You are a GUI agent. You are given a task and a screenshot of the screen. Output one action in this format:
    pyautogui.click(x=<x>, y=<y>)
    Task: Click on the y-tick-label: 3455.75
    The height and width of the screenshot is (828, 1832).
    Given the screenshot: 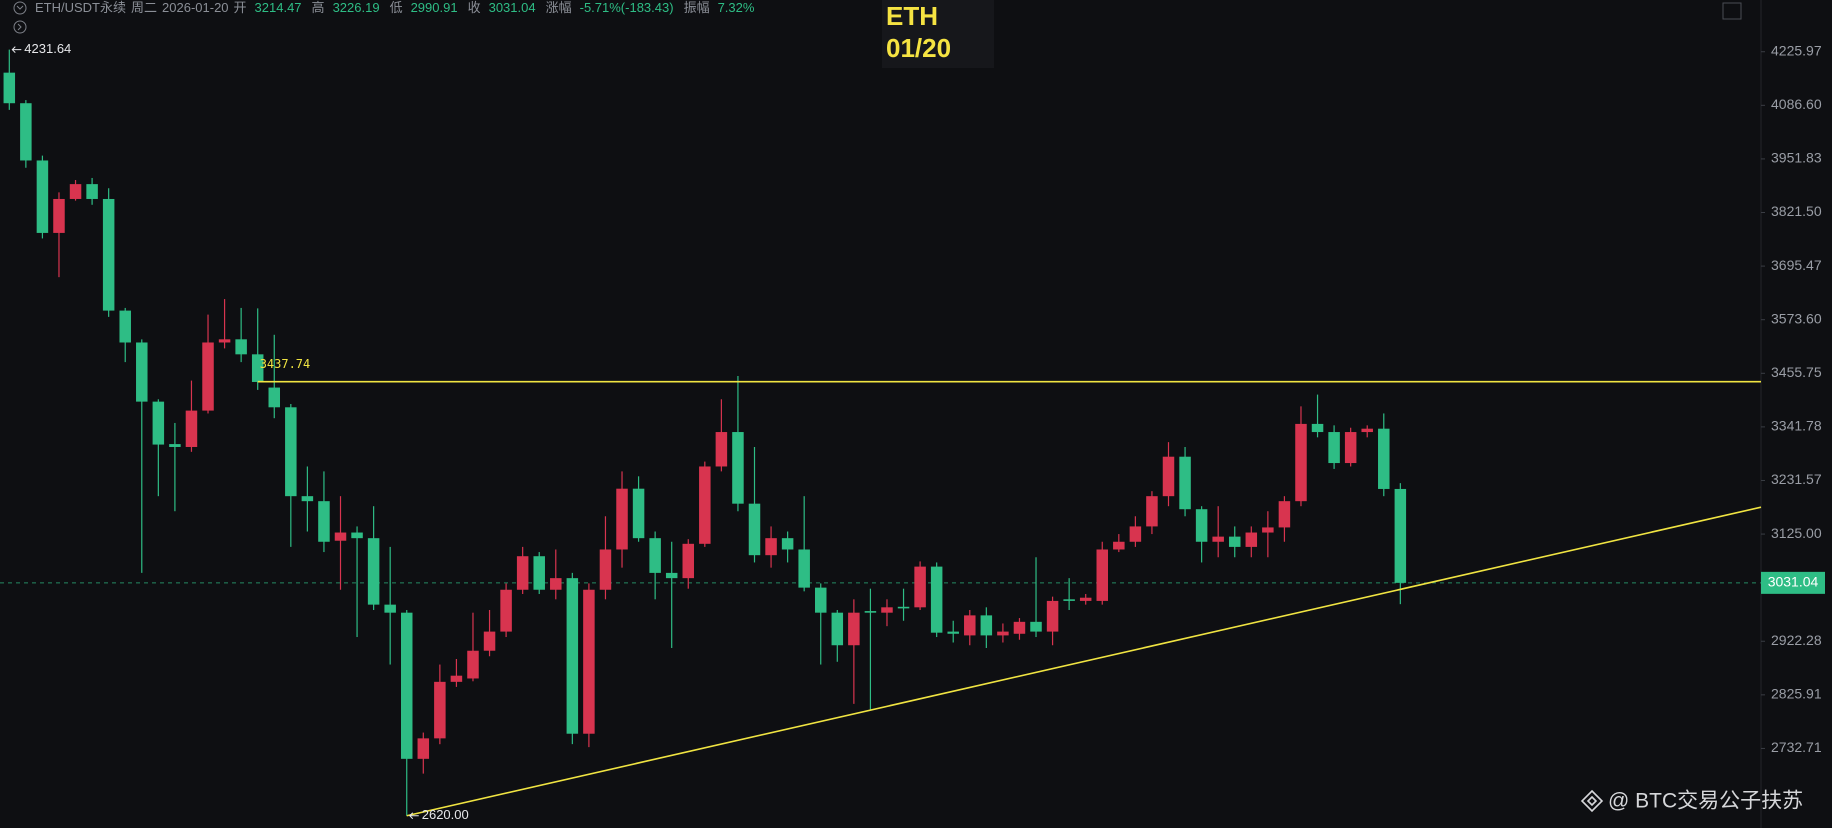 What is the action you would take?
    pyautogui.click(x=1796, y=372)
    